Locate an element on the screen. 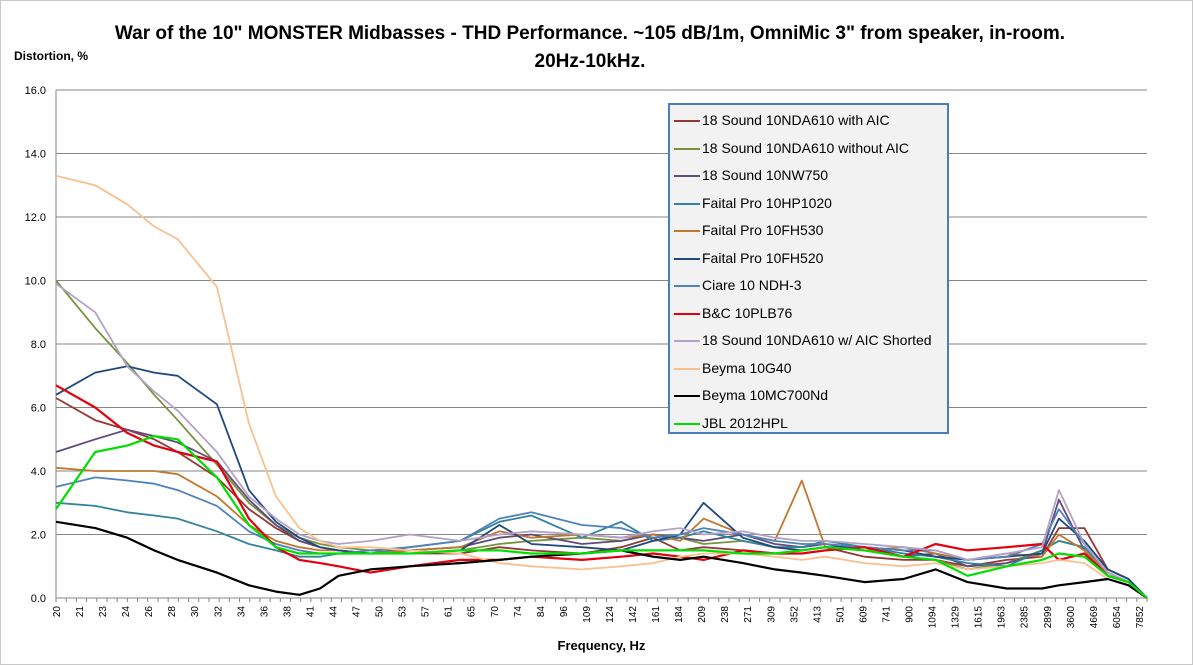  x-tick-label: 2385 is located at coordinates (1025, 617).